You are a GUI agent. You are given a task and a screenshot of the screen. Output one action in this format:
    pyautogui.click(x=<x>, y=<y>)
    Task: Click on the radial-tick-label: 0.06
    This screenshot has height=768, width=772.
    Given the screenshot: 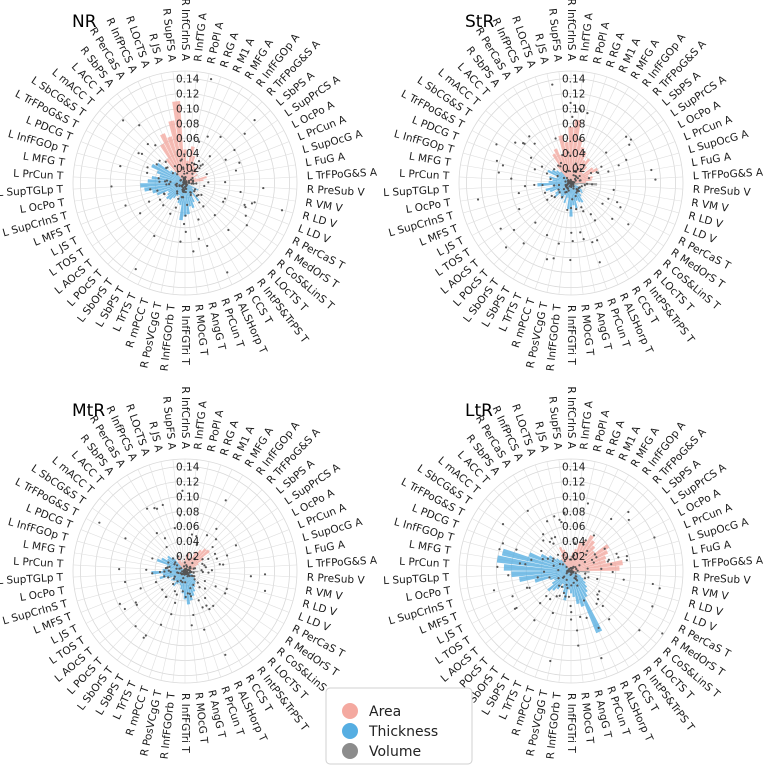 What is the action you would take?
    pyautogui.click(x=574, y=139)
    